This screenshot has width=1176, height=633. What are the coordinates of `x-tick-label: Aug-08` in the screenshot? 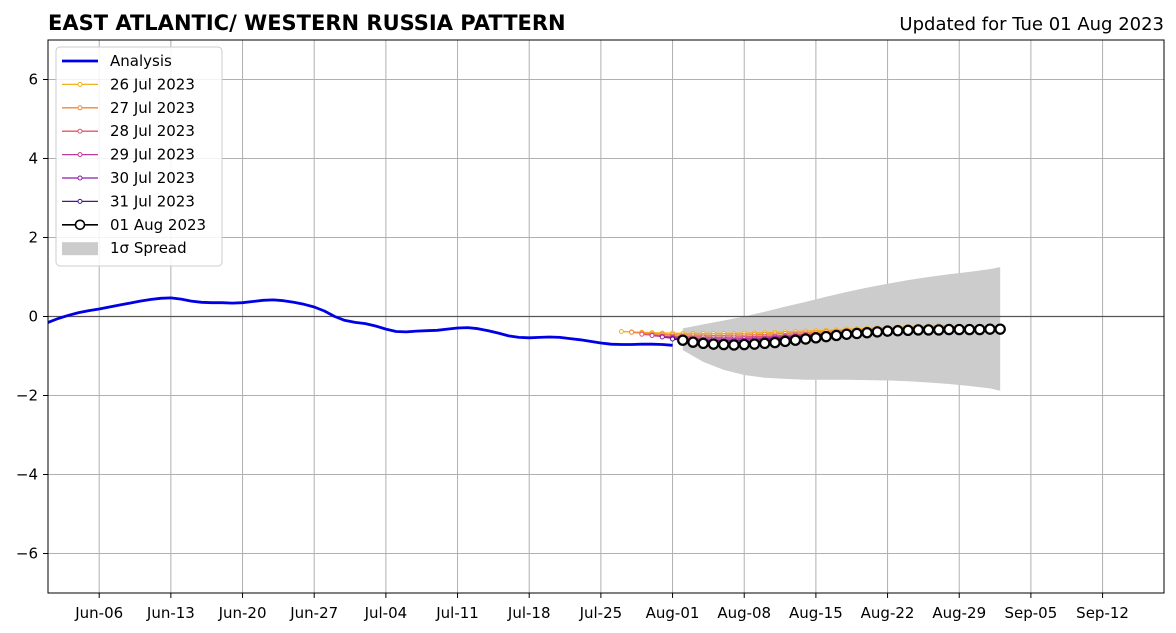 It's located at (744, 613).